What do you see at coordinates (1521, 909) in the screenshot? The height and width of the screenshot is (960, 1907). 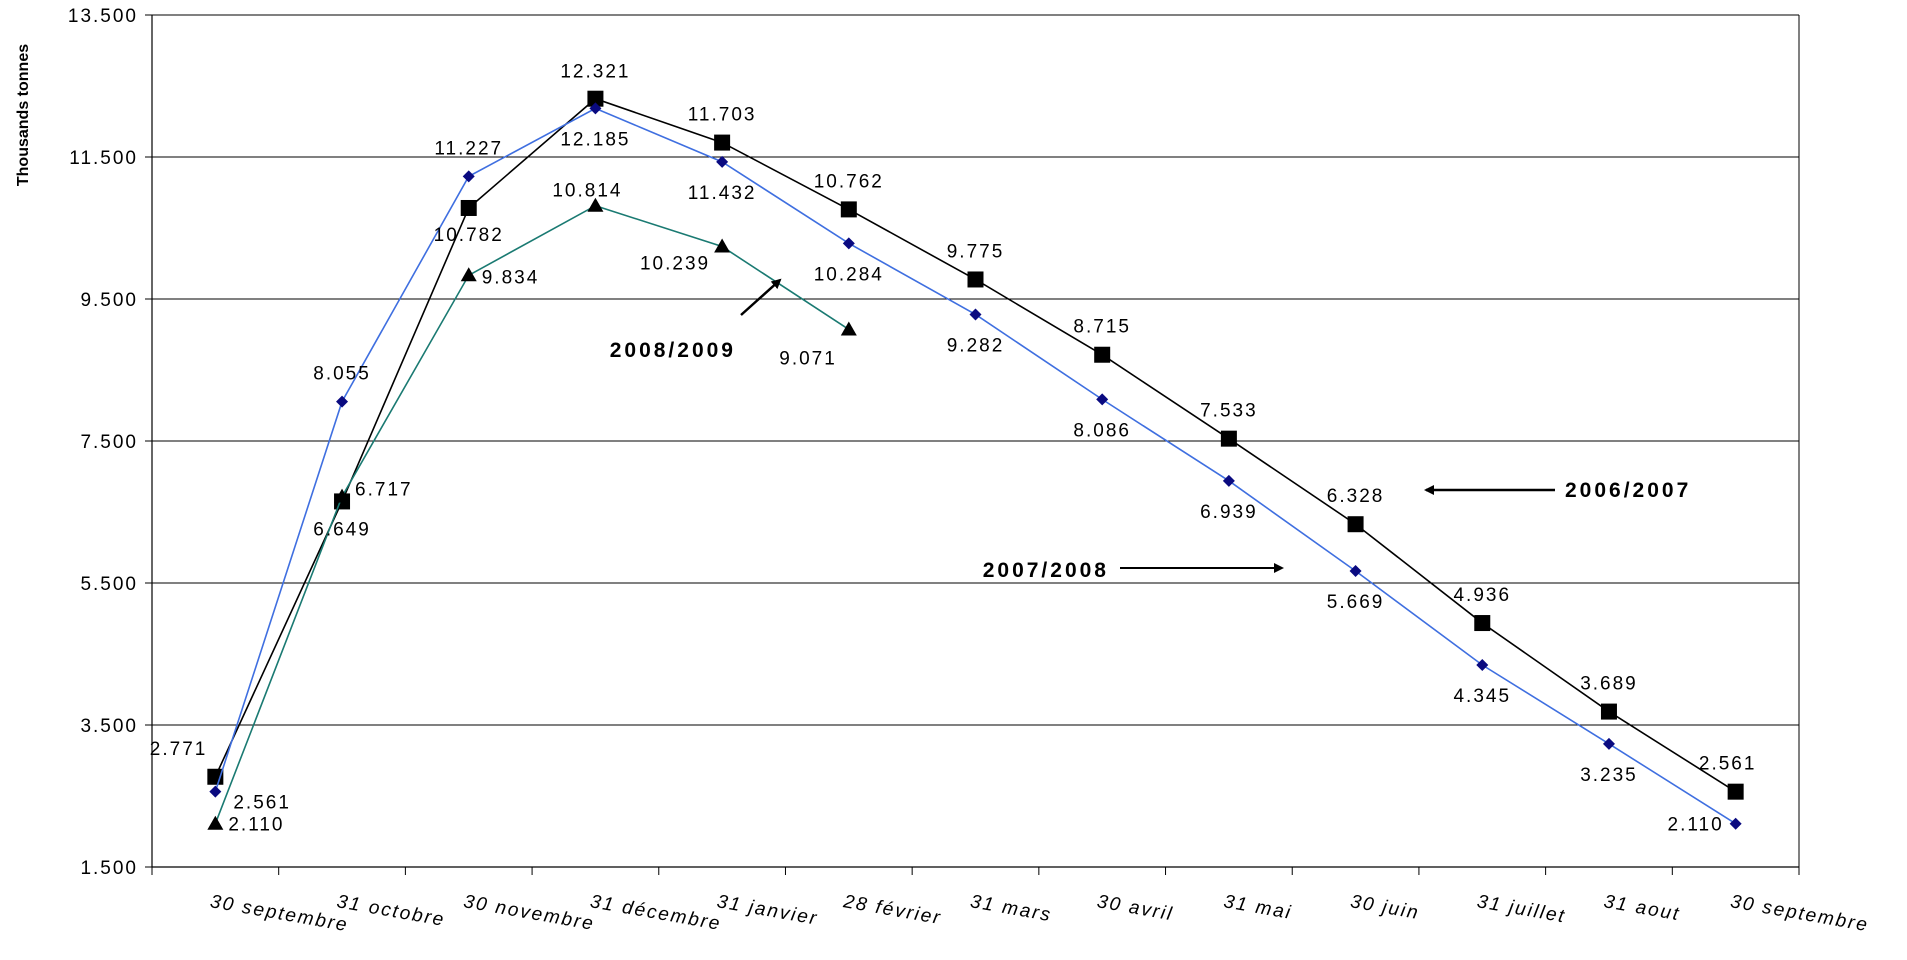 I see `x-tick-label: 31 juillet` at bounding box center [1521, 909].